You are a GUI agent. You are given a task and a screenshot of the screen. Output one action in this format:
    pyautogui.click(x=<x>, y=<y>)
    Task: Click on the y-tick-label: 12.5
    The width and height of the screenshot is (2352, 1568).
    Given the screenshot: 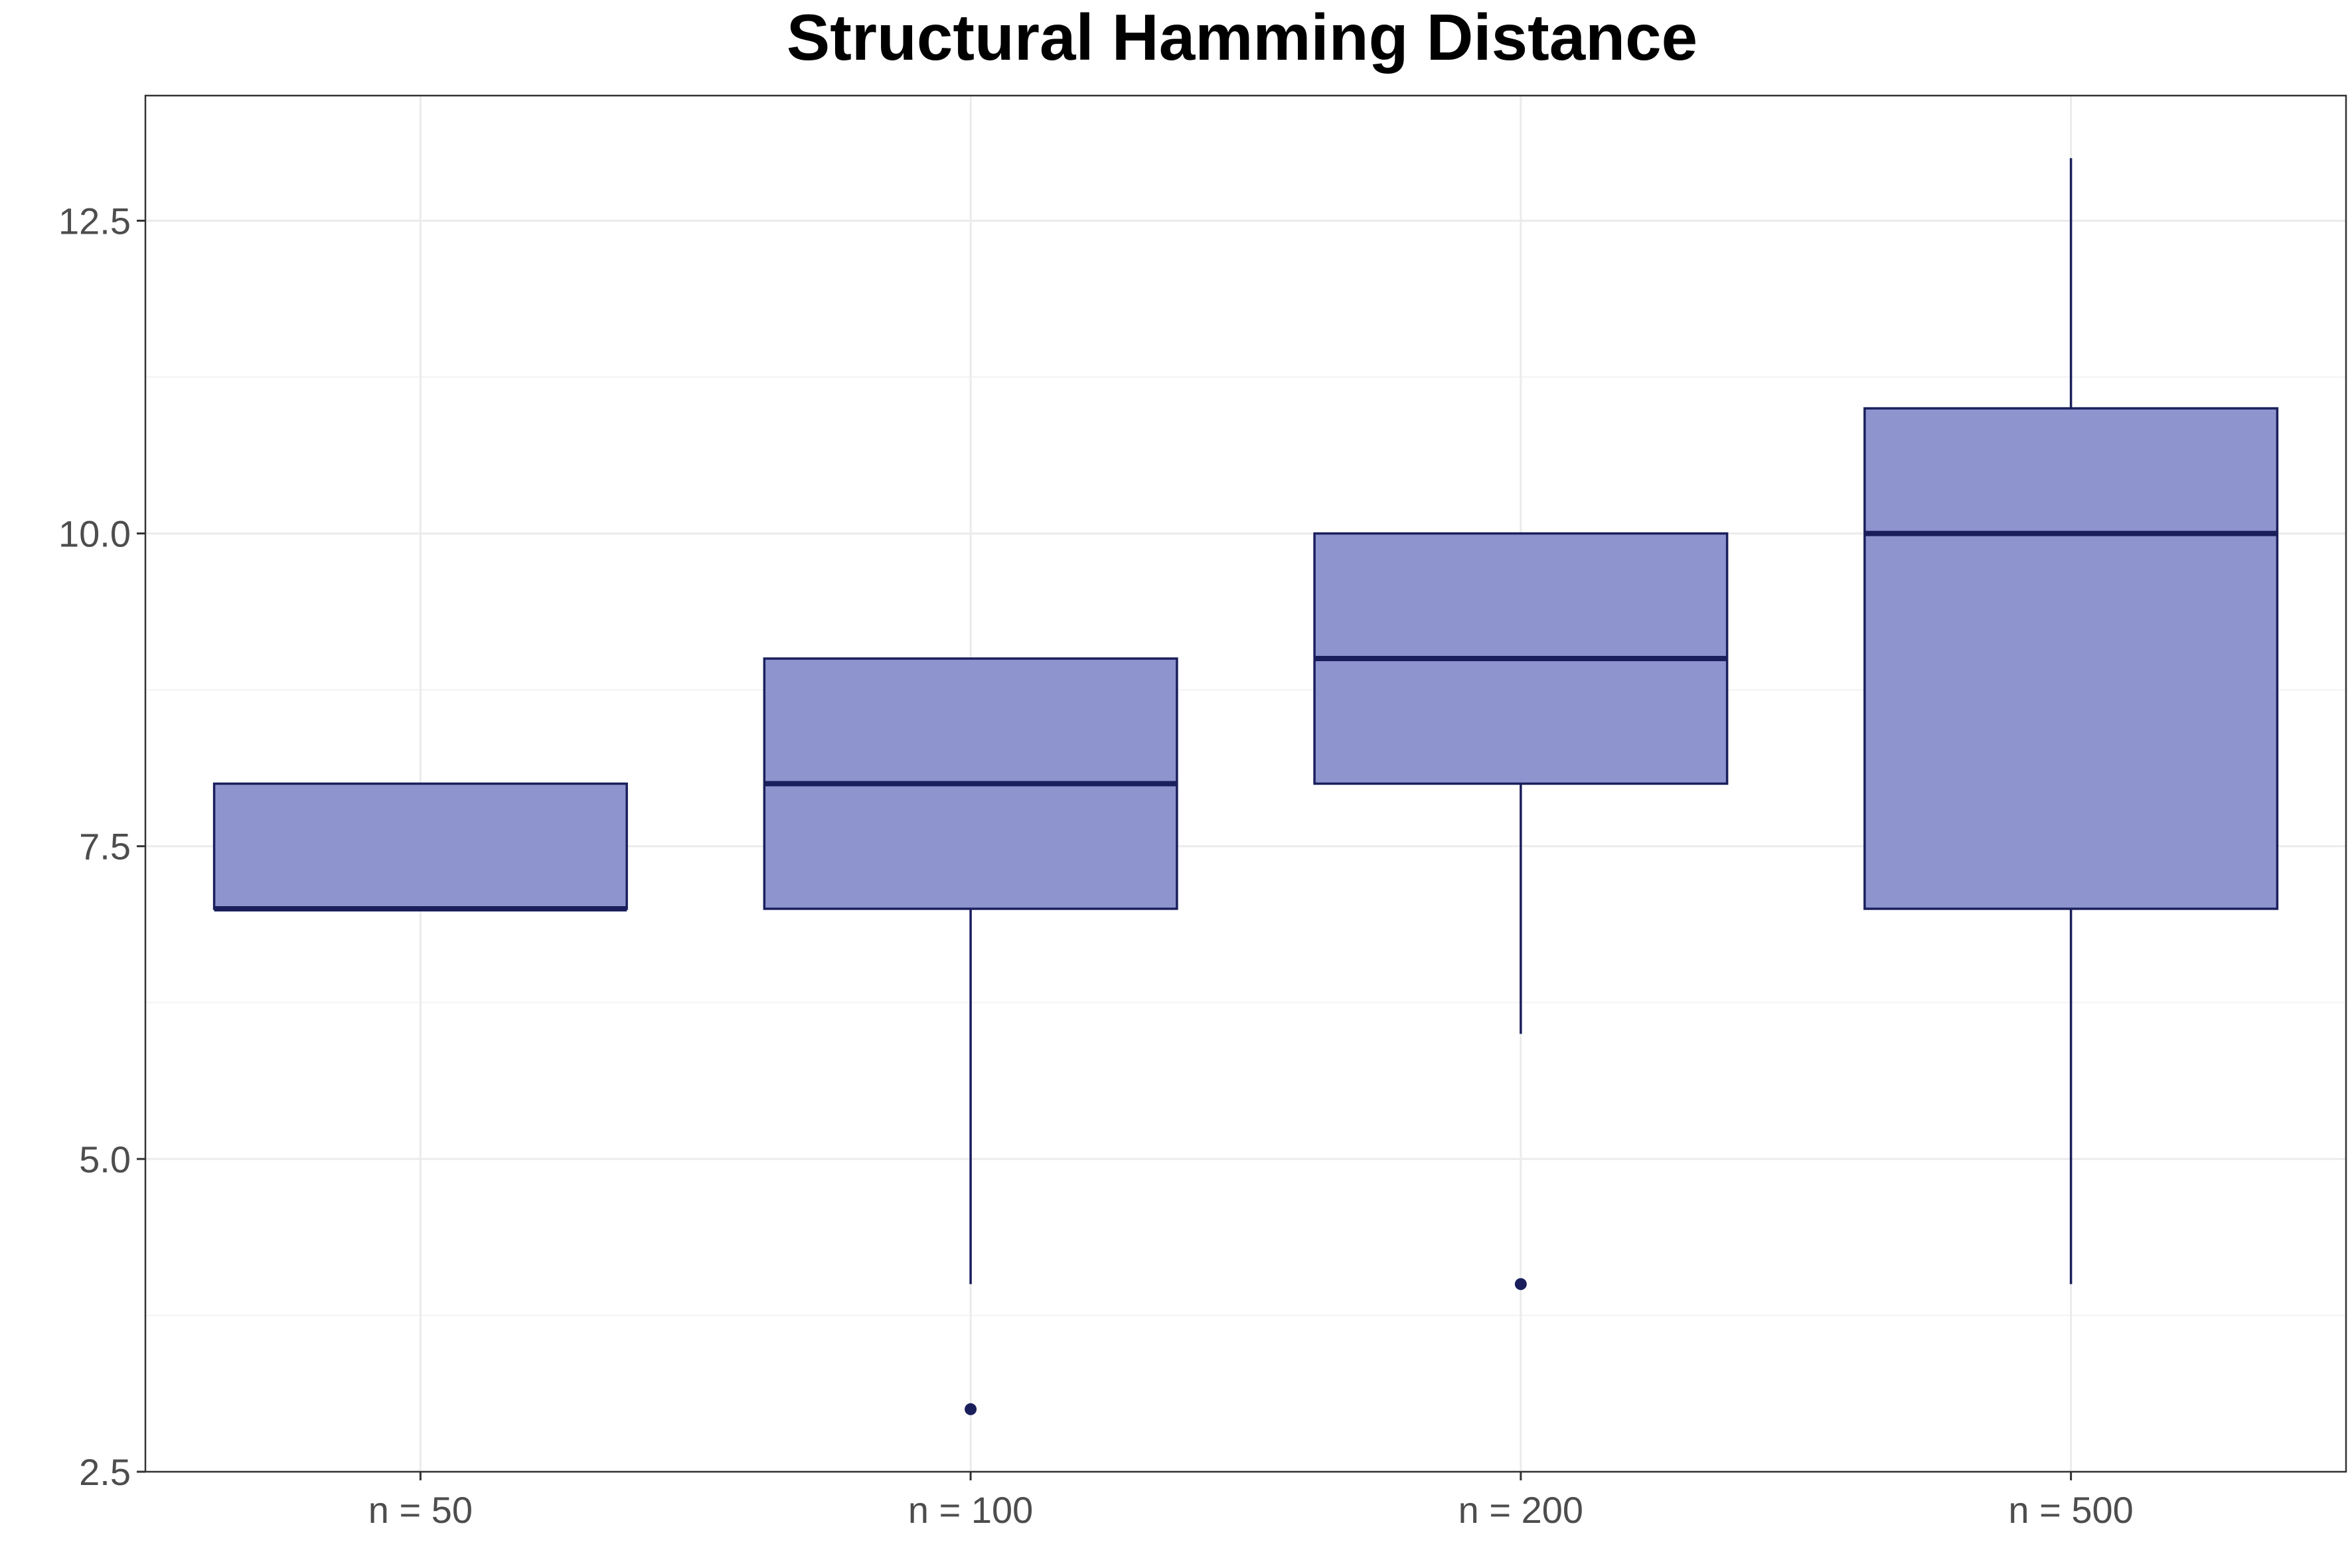 What is the action you would take?
    pyautogui.click(x=95, y=221)
    